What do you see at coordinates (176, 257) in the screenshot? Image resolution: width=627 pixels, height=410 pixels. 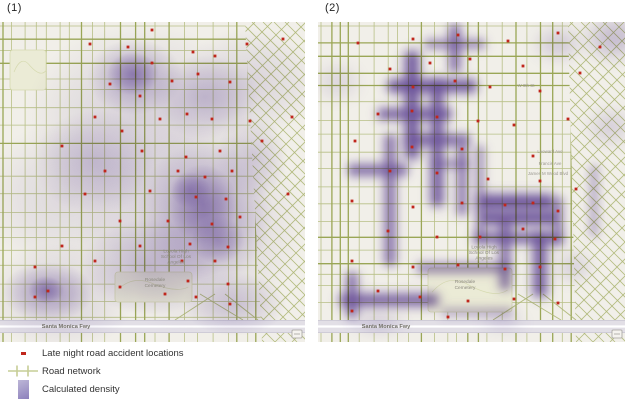 I see `place-label: School Of Los` at bounding box center [176, 257].